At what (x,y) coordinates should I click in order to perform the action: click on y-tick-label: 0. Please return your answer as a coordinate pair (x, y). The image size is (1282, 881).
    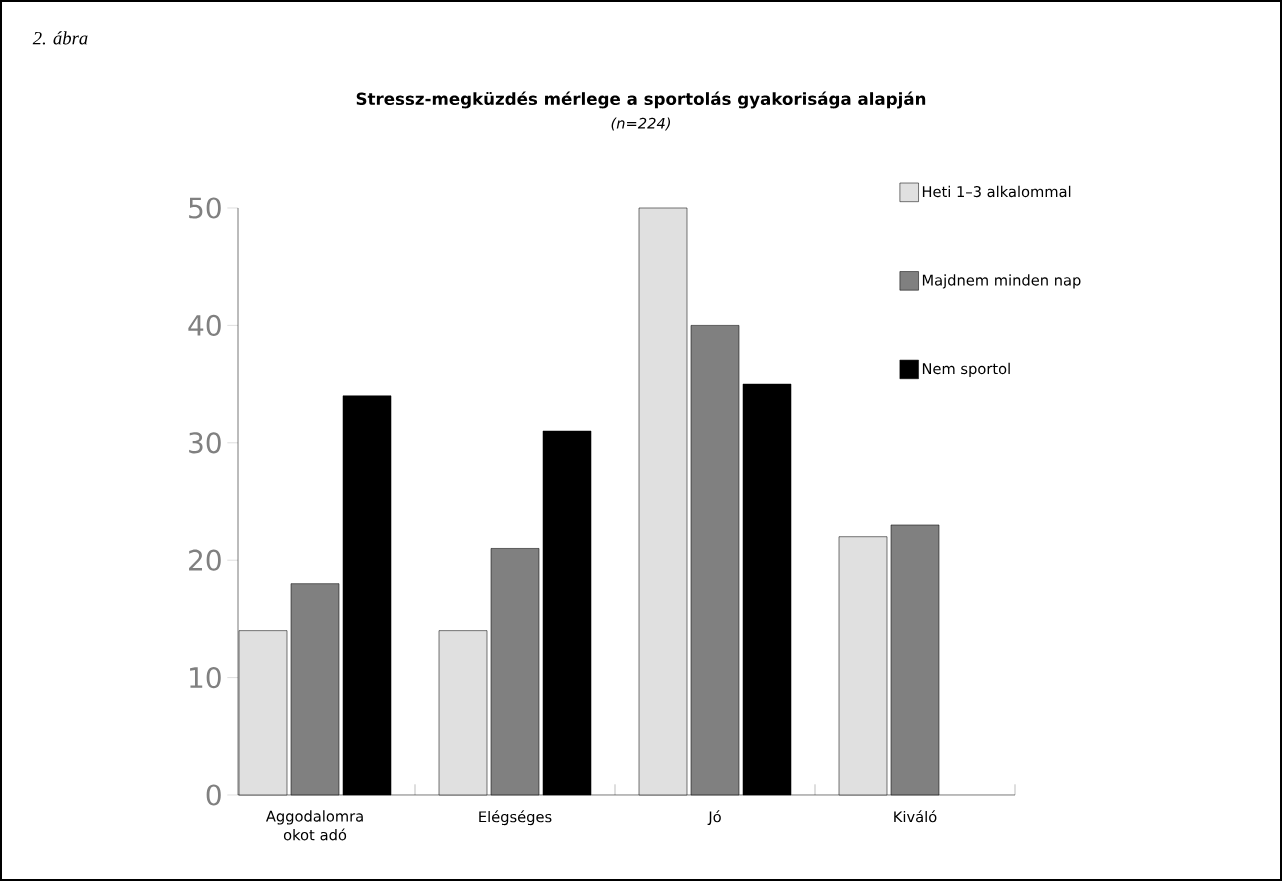
    Looking at the image, I should click on (213, 795).